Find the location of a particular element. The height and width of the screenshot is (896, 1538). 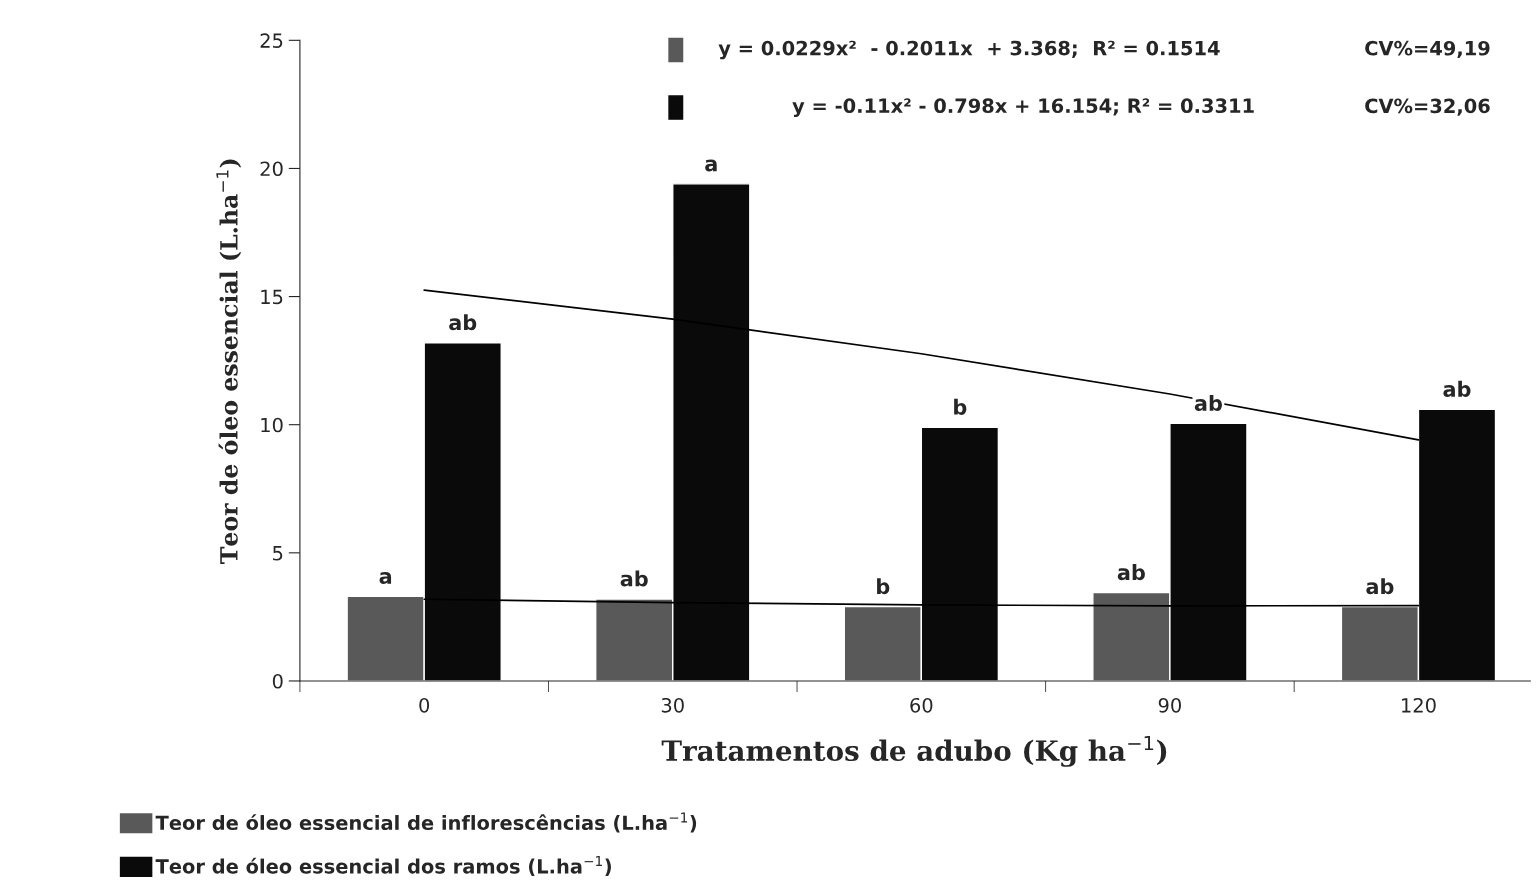

x-tick-label: 90 is located at coordinates (1169, 705).